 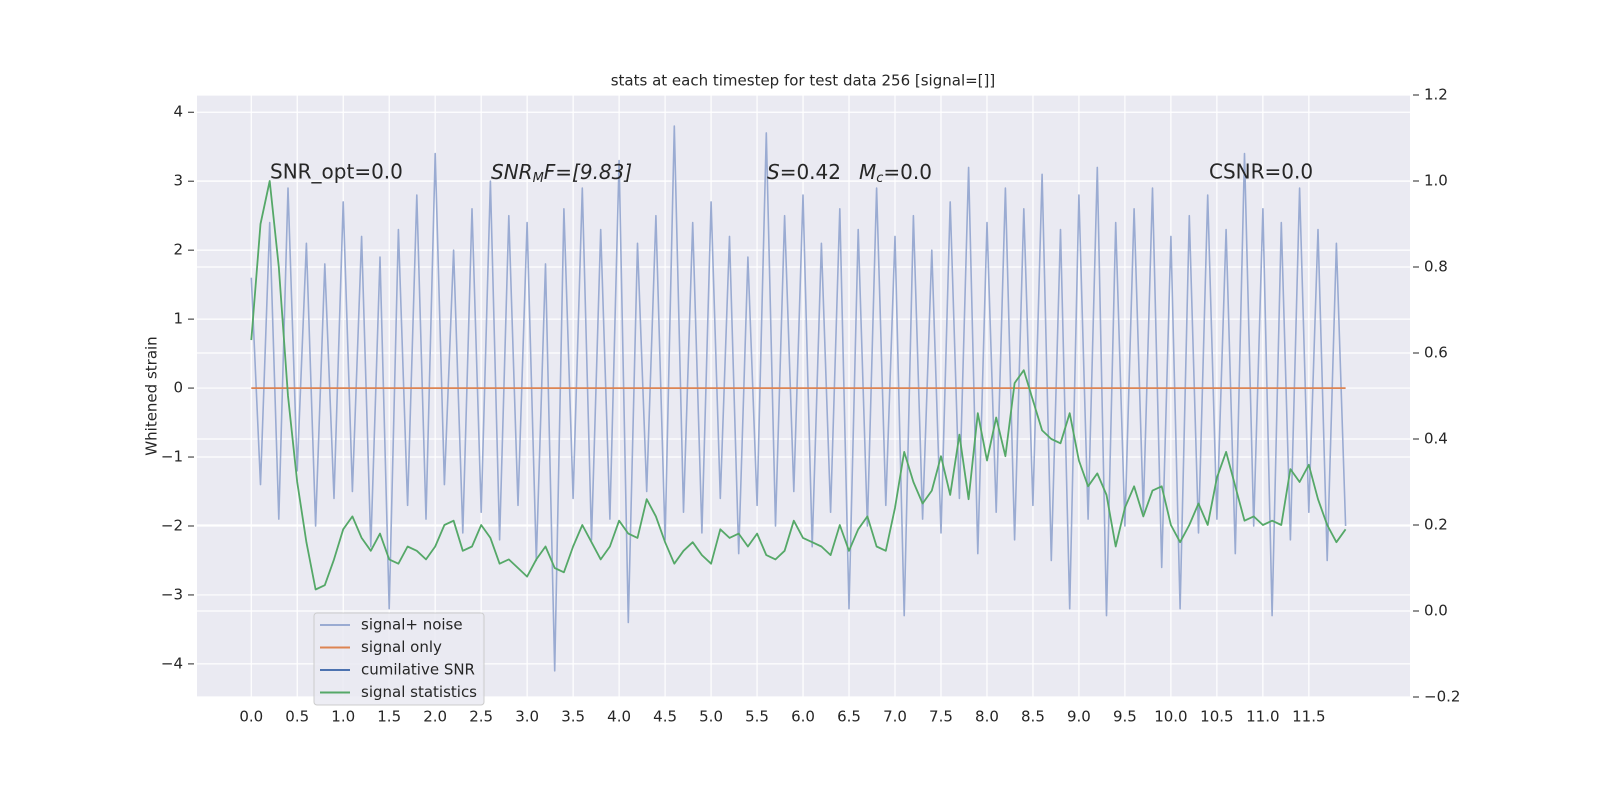 I want to click on x-tick-label: 0.0, so click(x=251, y=717).